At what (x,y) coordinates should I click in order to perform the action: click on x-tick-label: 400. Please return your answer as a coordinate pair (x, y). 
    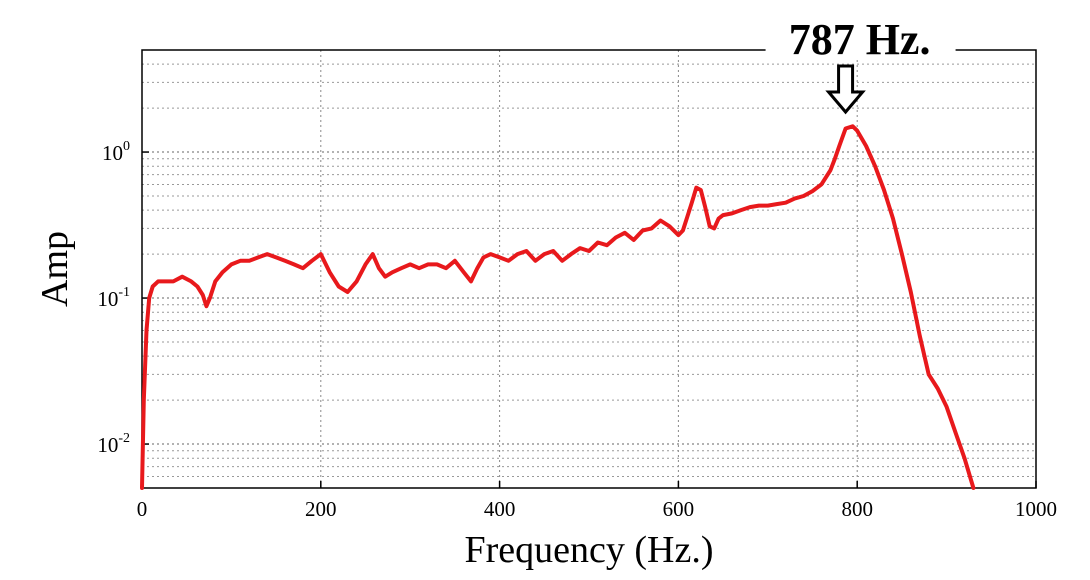
    Looking at the image, I should click on (500, 509).